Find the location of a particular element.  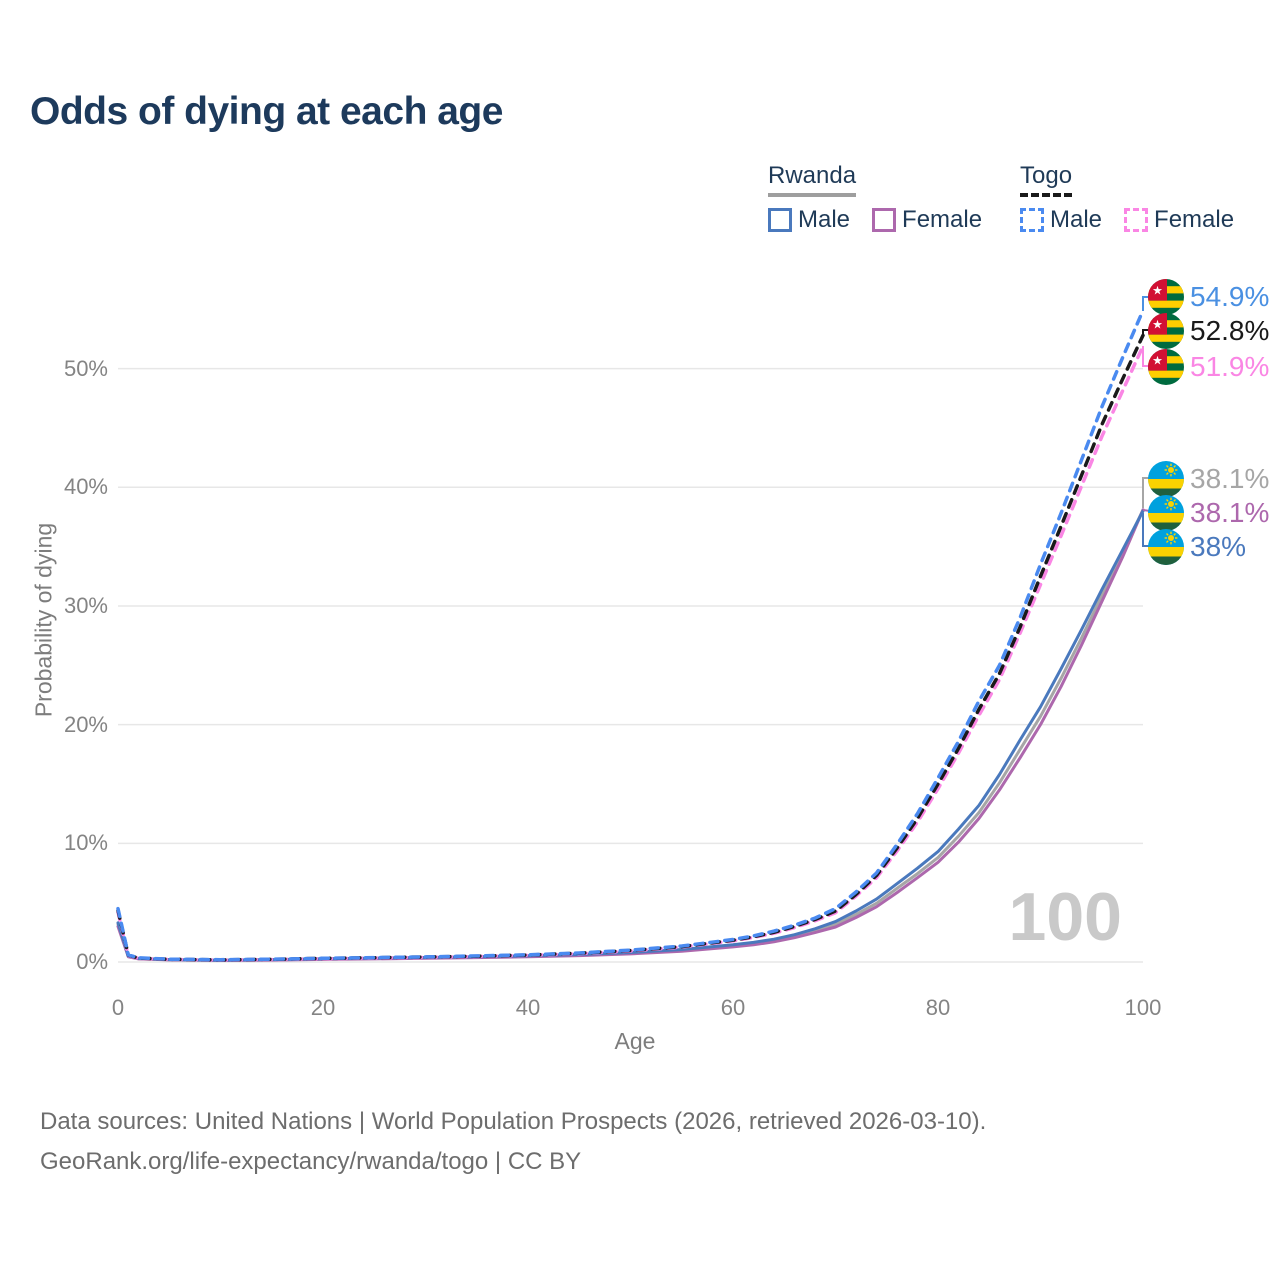

end-label-value: 54.9% is located at coordinates (1230, 296).